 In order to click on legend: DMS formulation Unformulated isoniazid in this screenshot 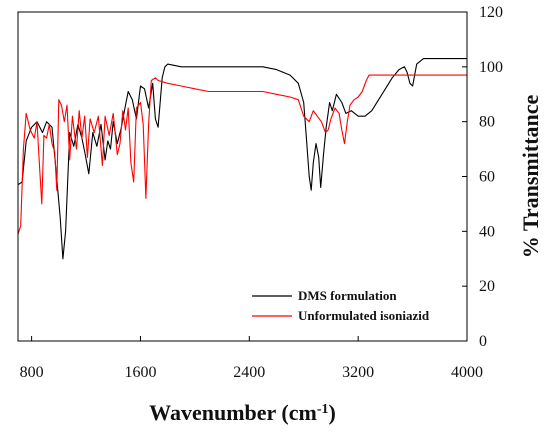, I will do `click(341, 305)`.